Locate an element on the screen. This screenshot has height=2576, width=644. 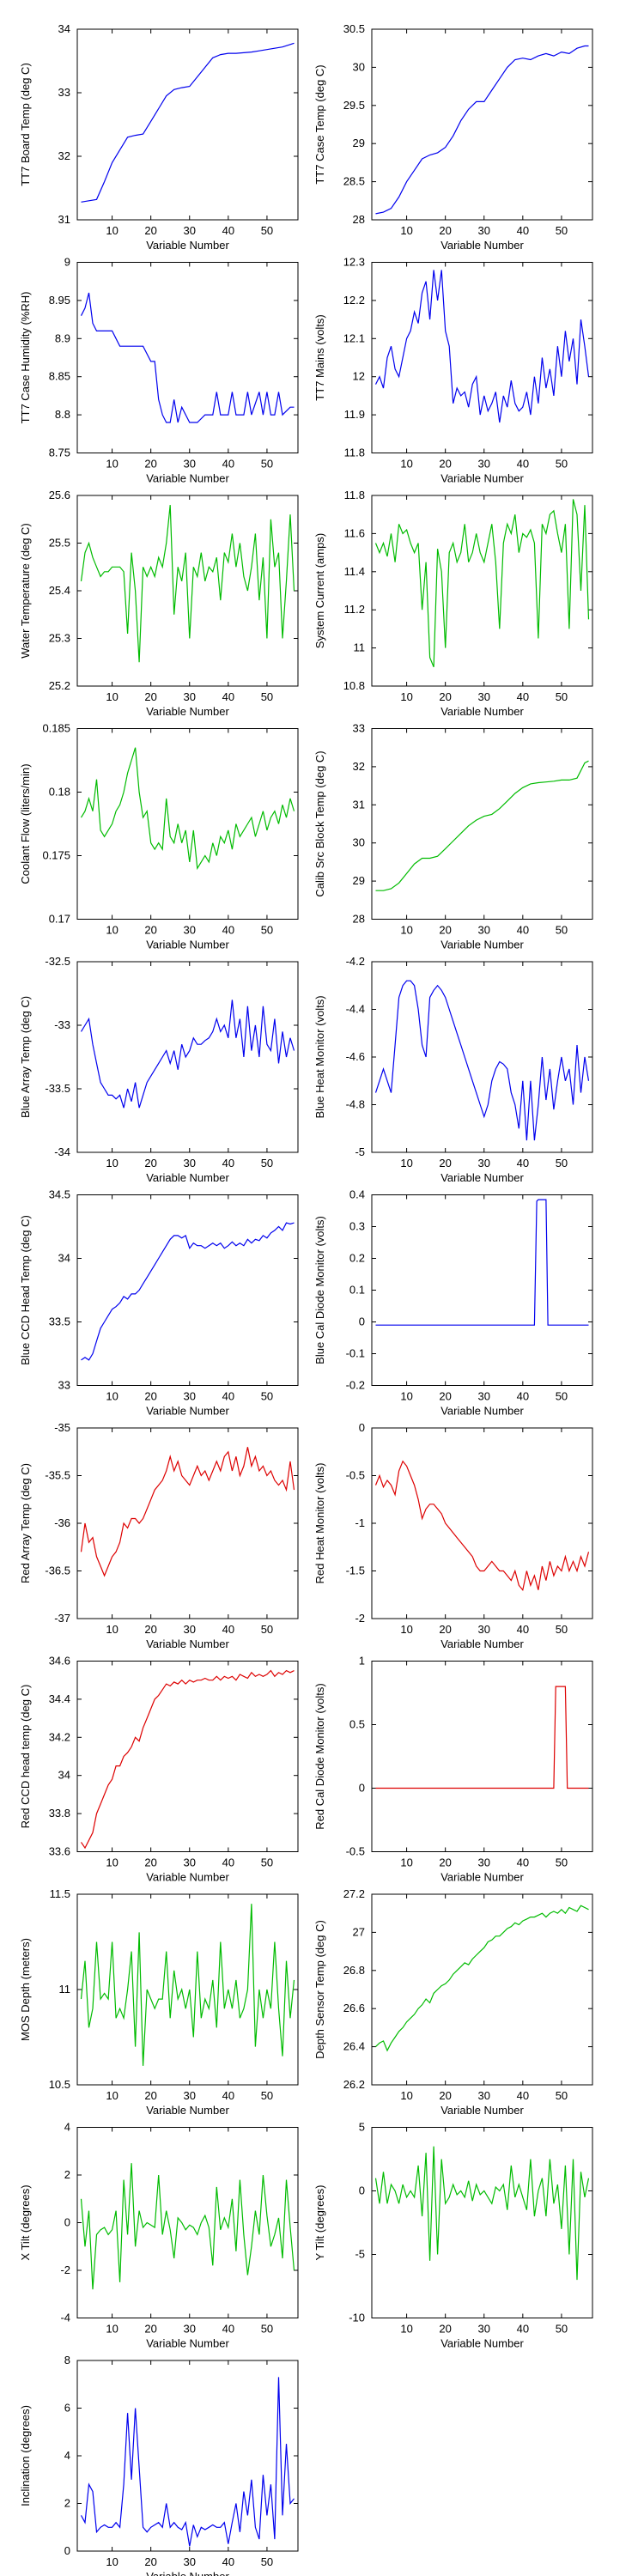
y-axis-label: Coolant Flow (liters/min) is located at coordinates (25, 823).